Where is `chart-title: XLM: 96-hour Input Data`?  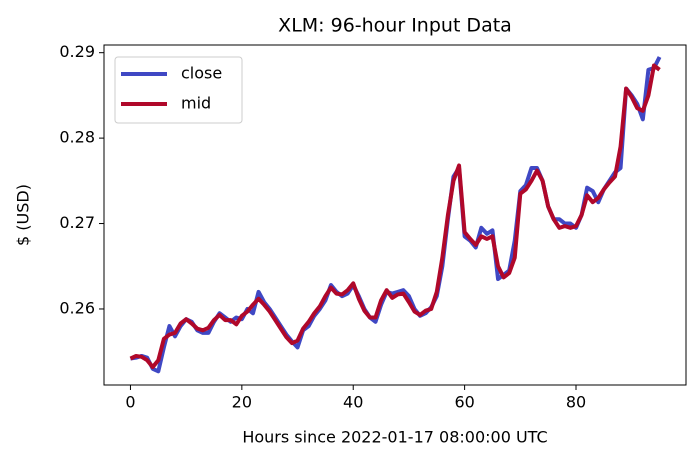
chart-title: XLM: 96-hour Input Data is located at coordinates (395, 26).